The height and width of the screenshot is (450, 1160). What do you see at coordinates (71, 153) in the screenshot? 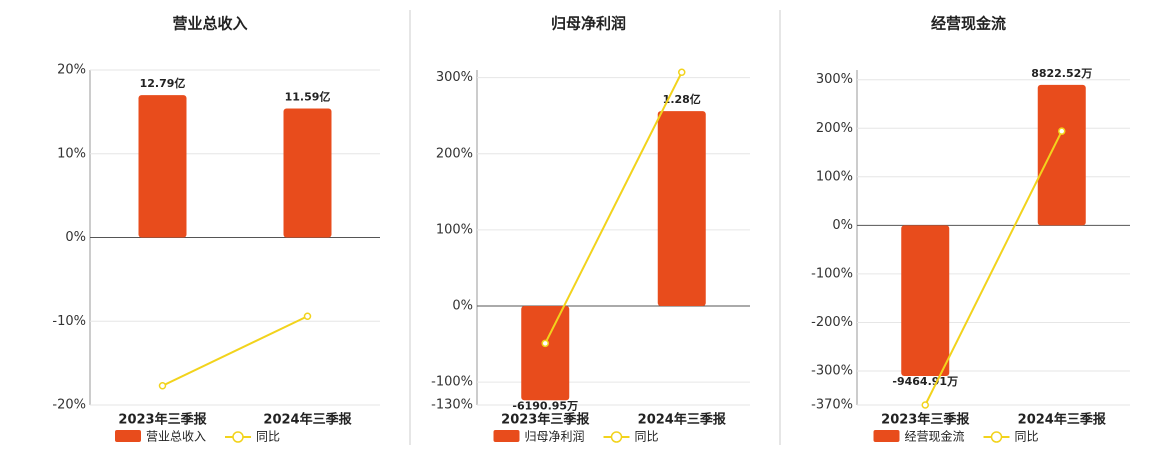
I see `y-tick-label: 10%` at bounding box center [71, 153].